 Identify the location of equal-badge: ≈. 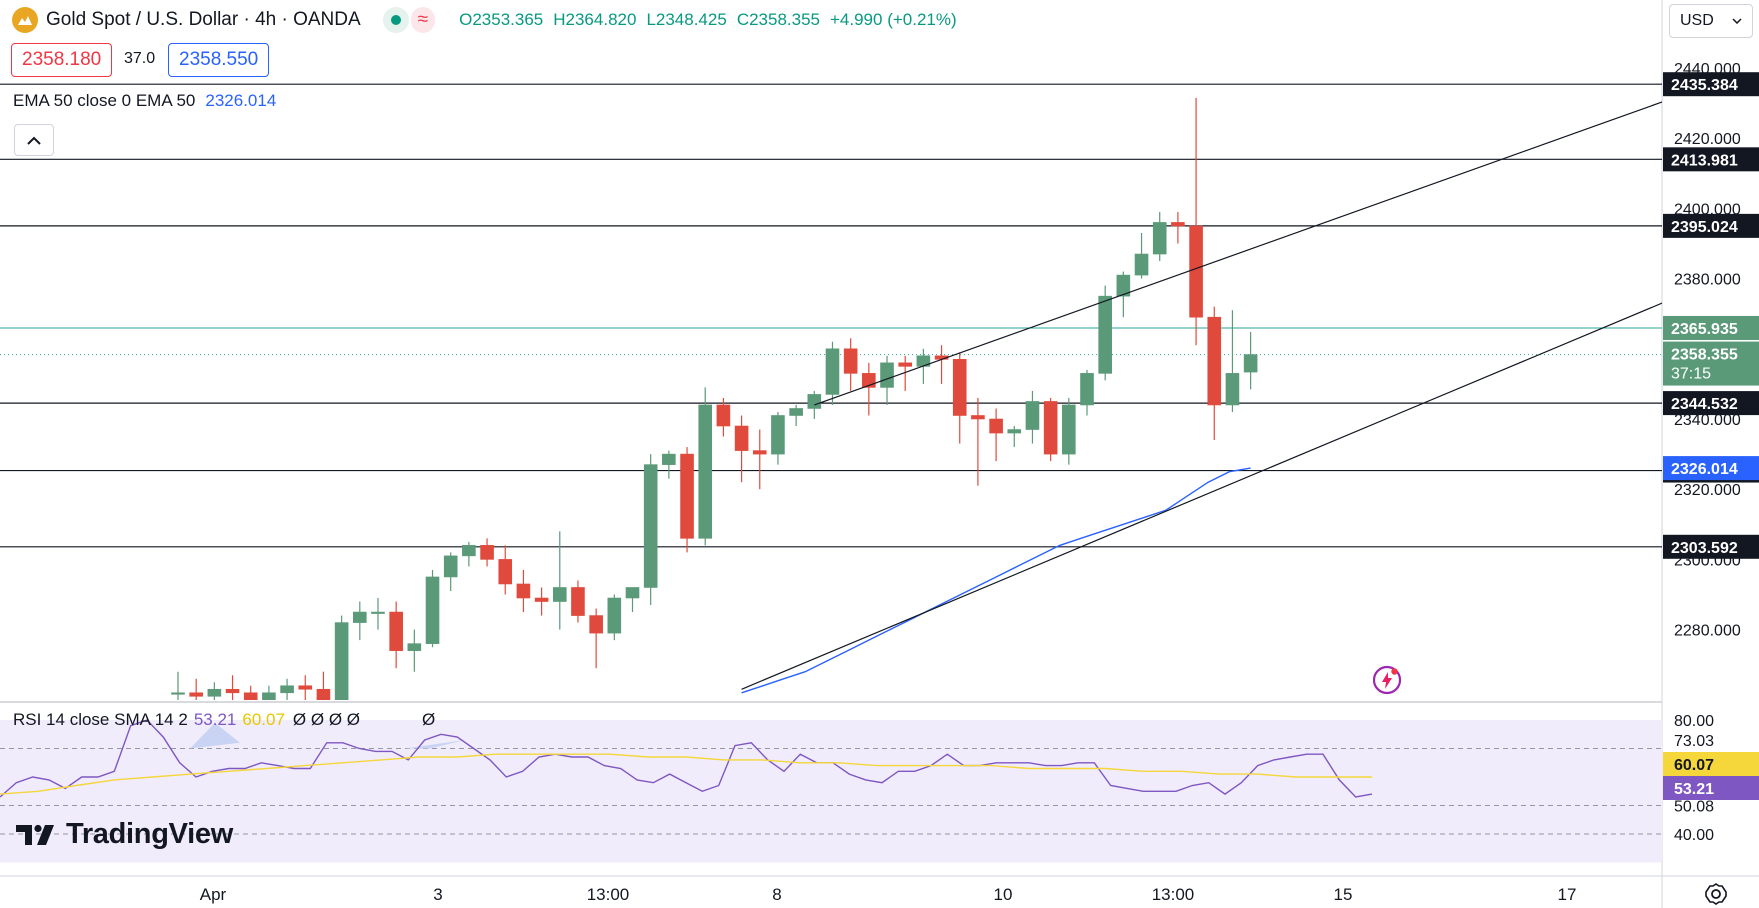
(423, 20).